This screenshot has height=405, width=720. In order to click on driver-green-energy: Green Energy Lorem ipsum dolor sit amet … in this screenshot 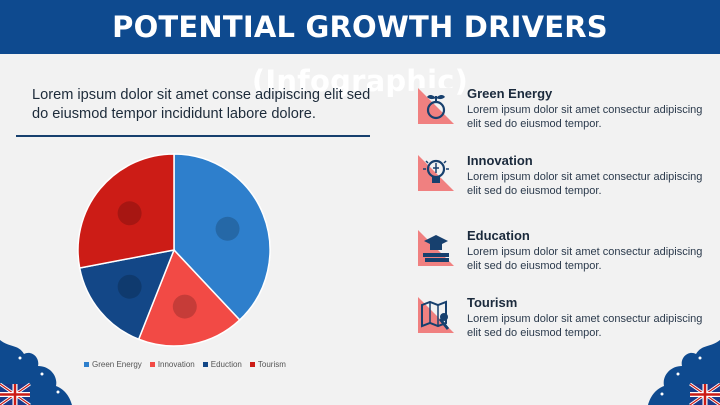, I will do `click(568, 111)`.